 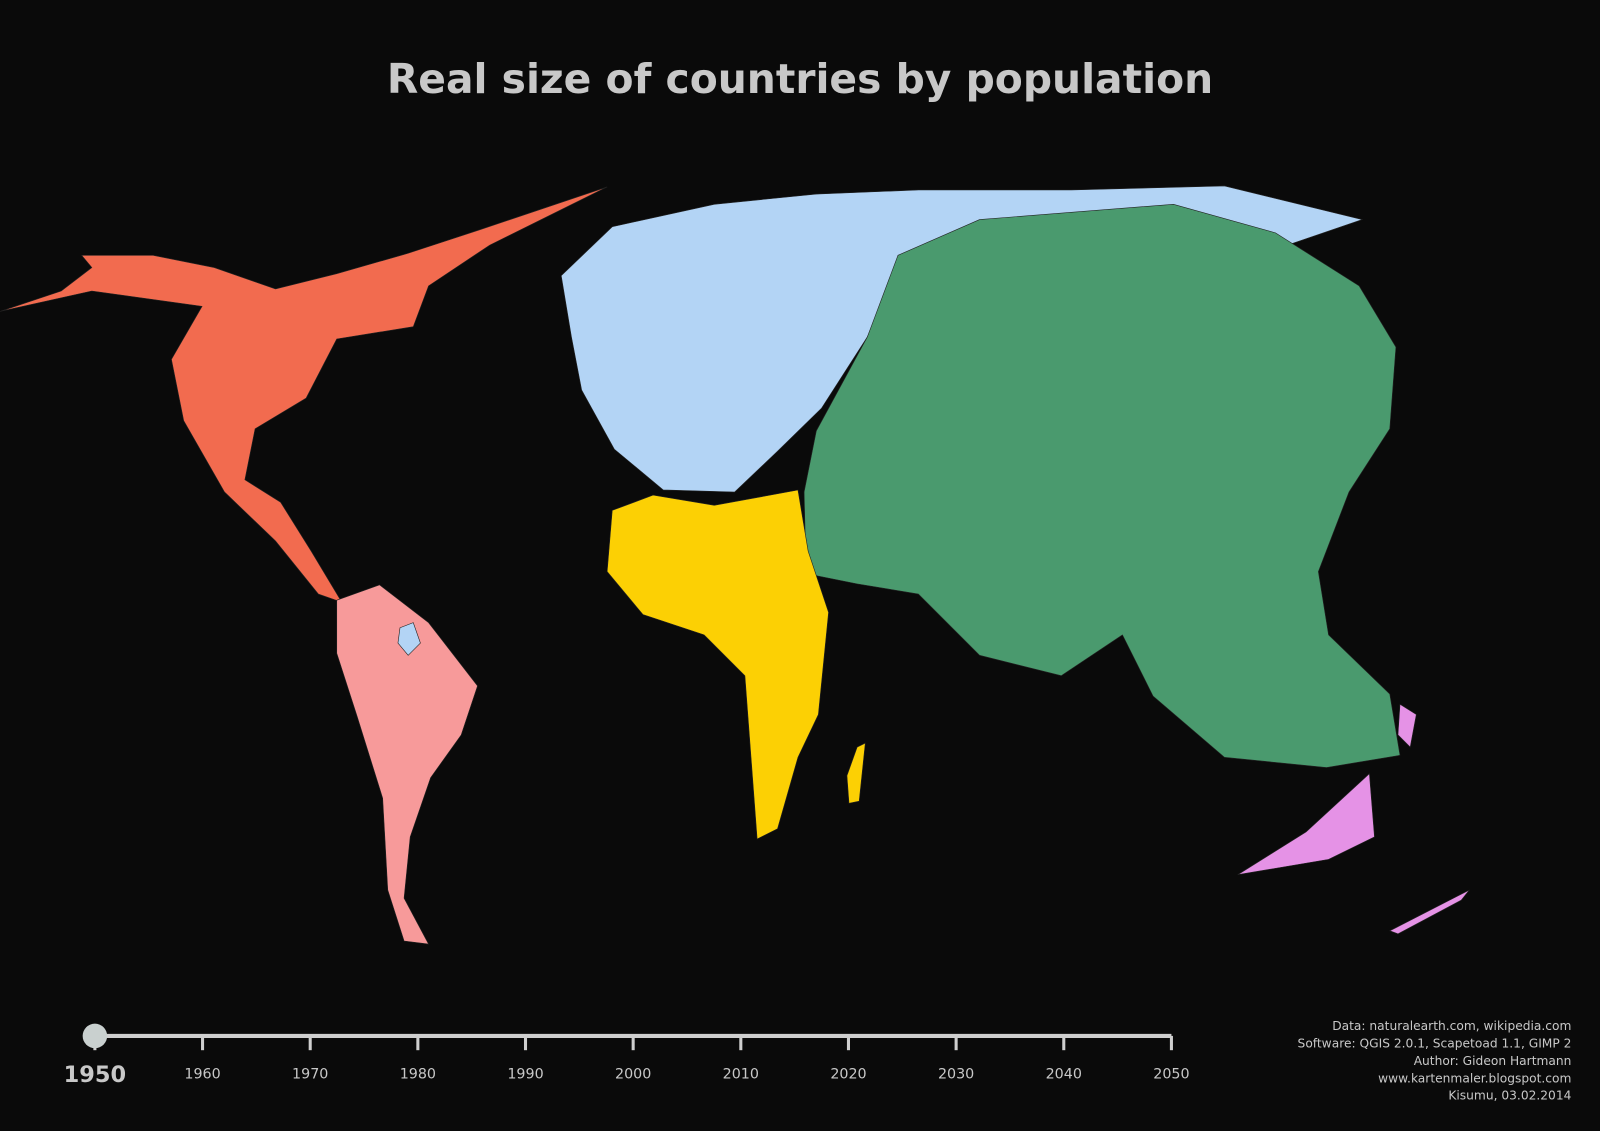 What do you see at coordinates (202, 1075) in the screenshot?
I see `timeline-tick-label: 1960` at bounding box center [202, 1075].